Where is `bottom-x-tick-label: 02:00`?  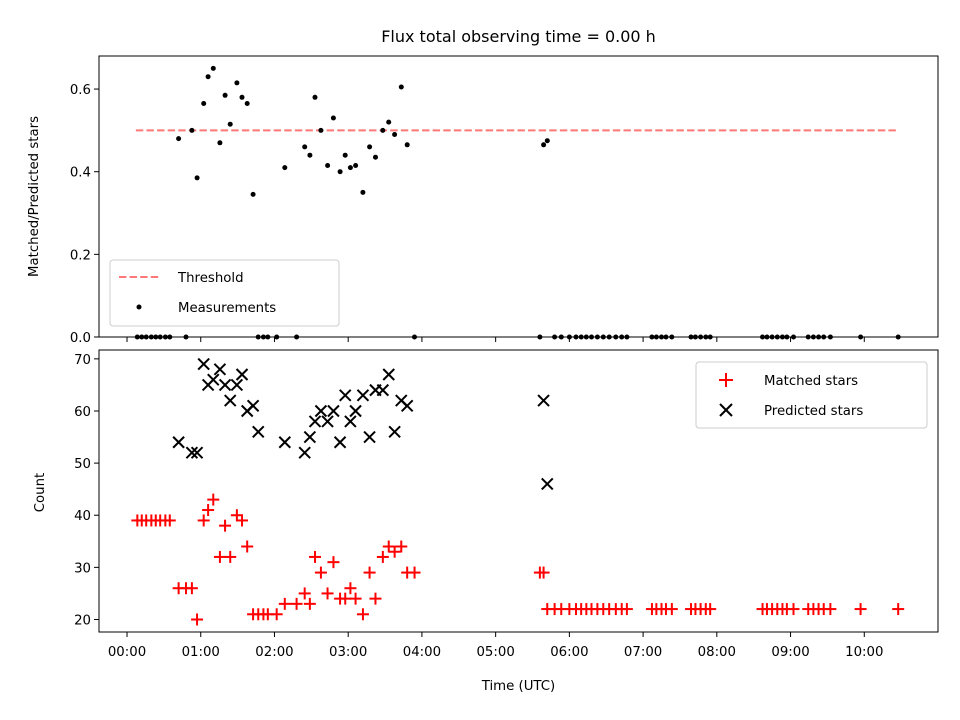 bottom-x-tick-label: 02:00 is located at coordinates (274, 652).